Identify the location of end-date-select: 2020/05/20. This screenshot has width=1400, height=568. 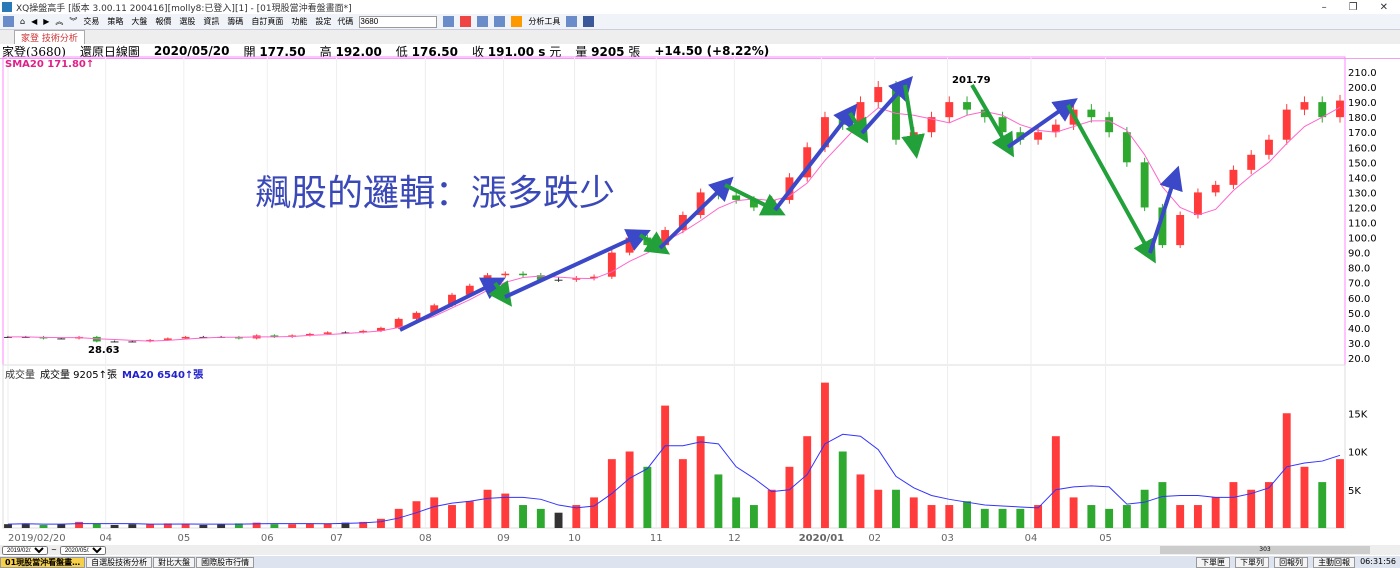
(82, 550).